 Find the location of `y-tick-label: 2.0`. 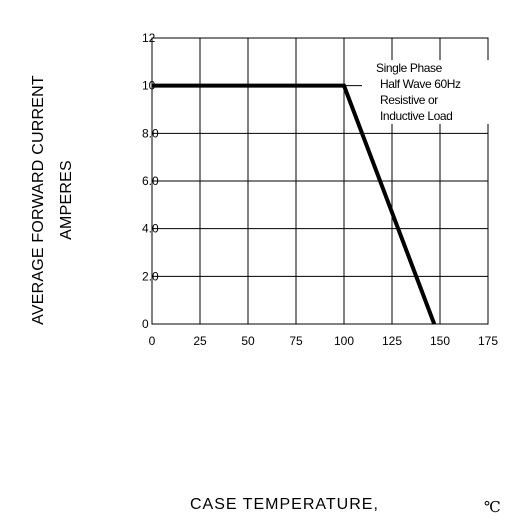

y-tick-label: 2.0 is located at coordinates (150, 276).